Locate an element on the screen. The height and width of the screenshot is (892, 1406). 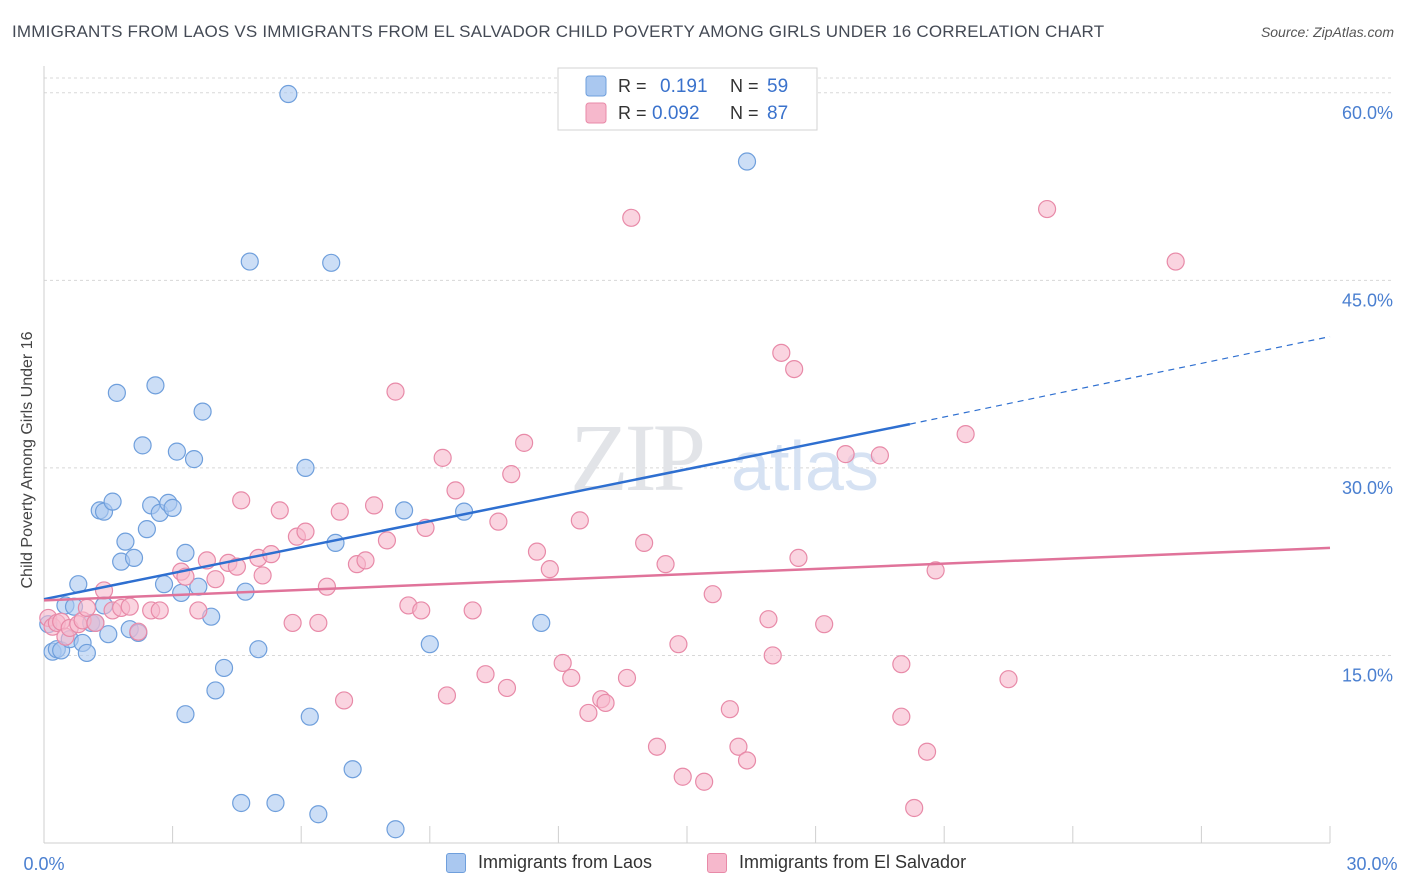
x-tick-label: 30.0% is located at coordinates (1371, 864).